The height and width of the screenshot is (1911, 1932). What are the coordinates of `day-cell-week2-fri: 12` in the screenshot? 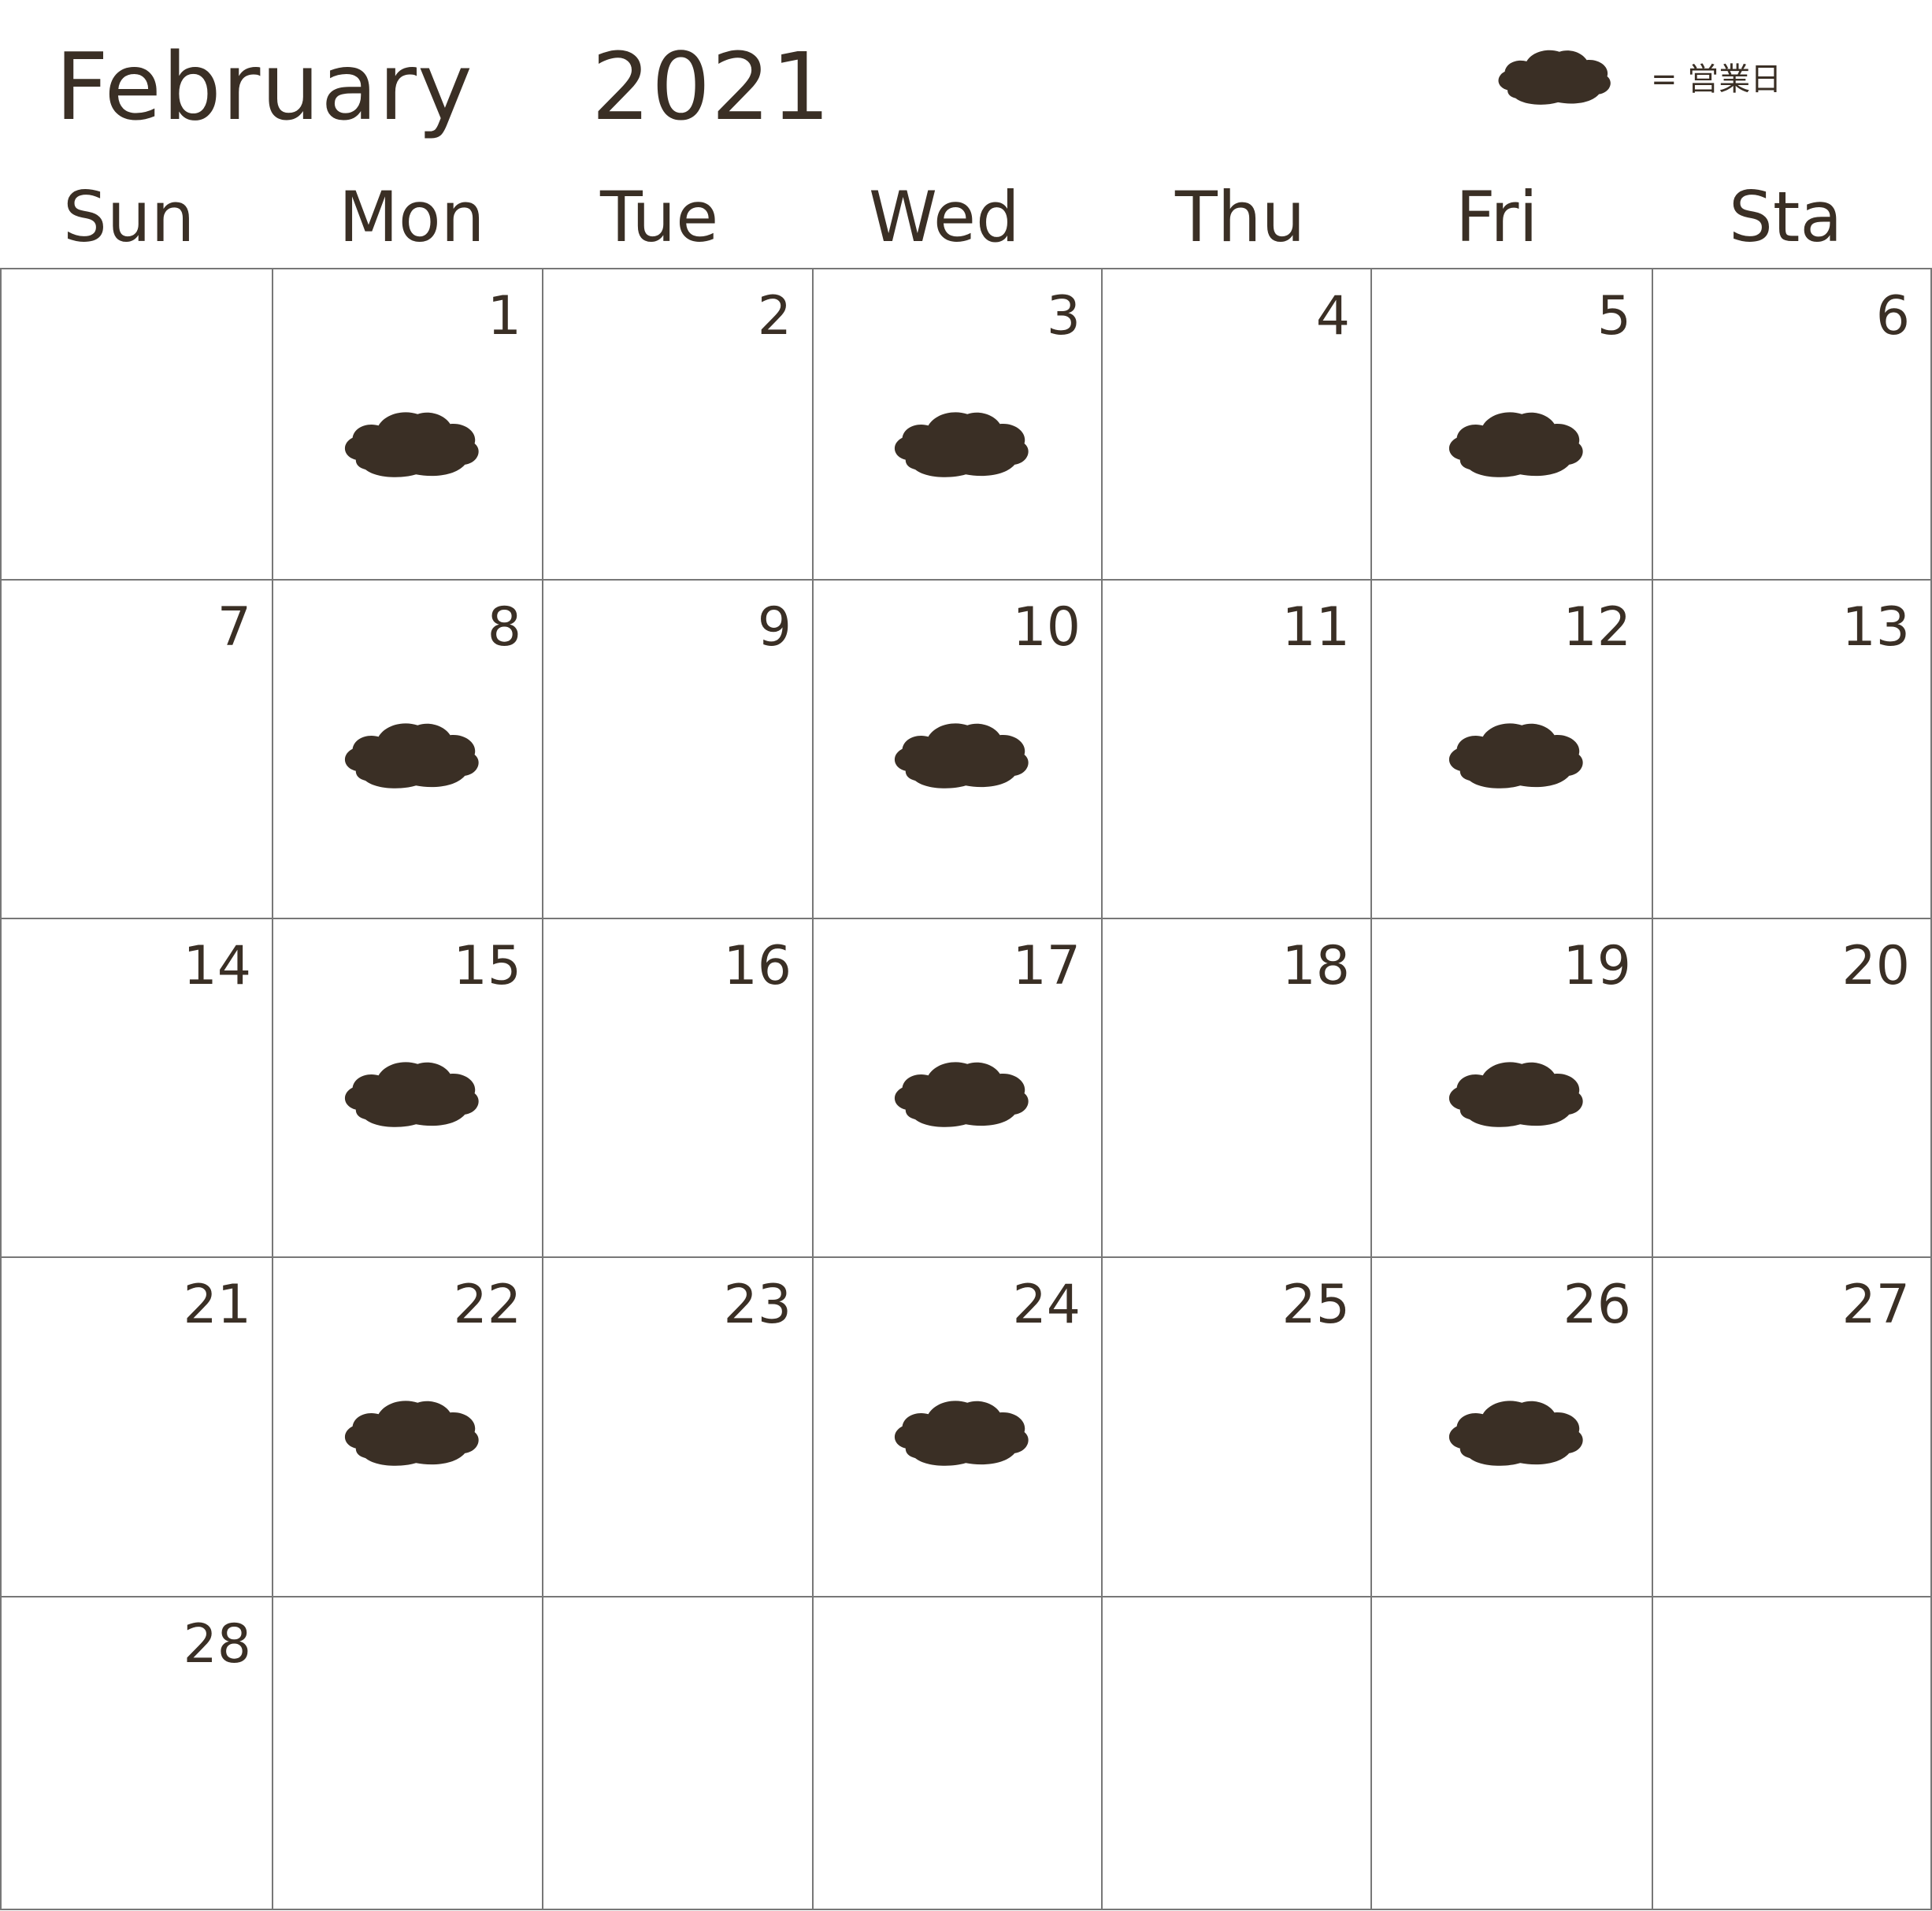 It's located at (1511, 748).